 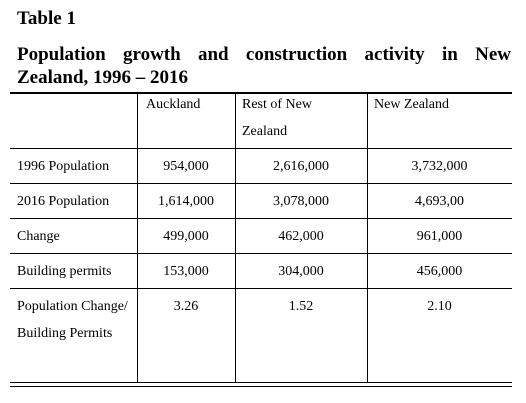 I want to click on cell-value: 304,000, so click(x=301, y=271).